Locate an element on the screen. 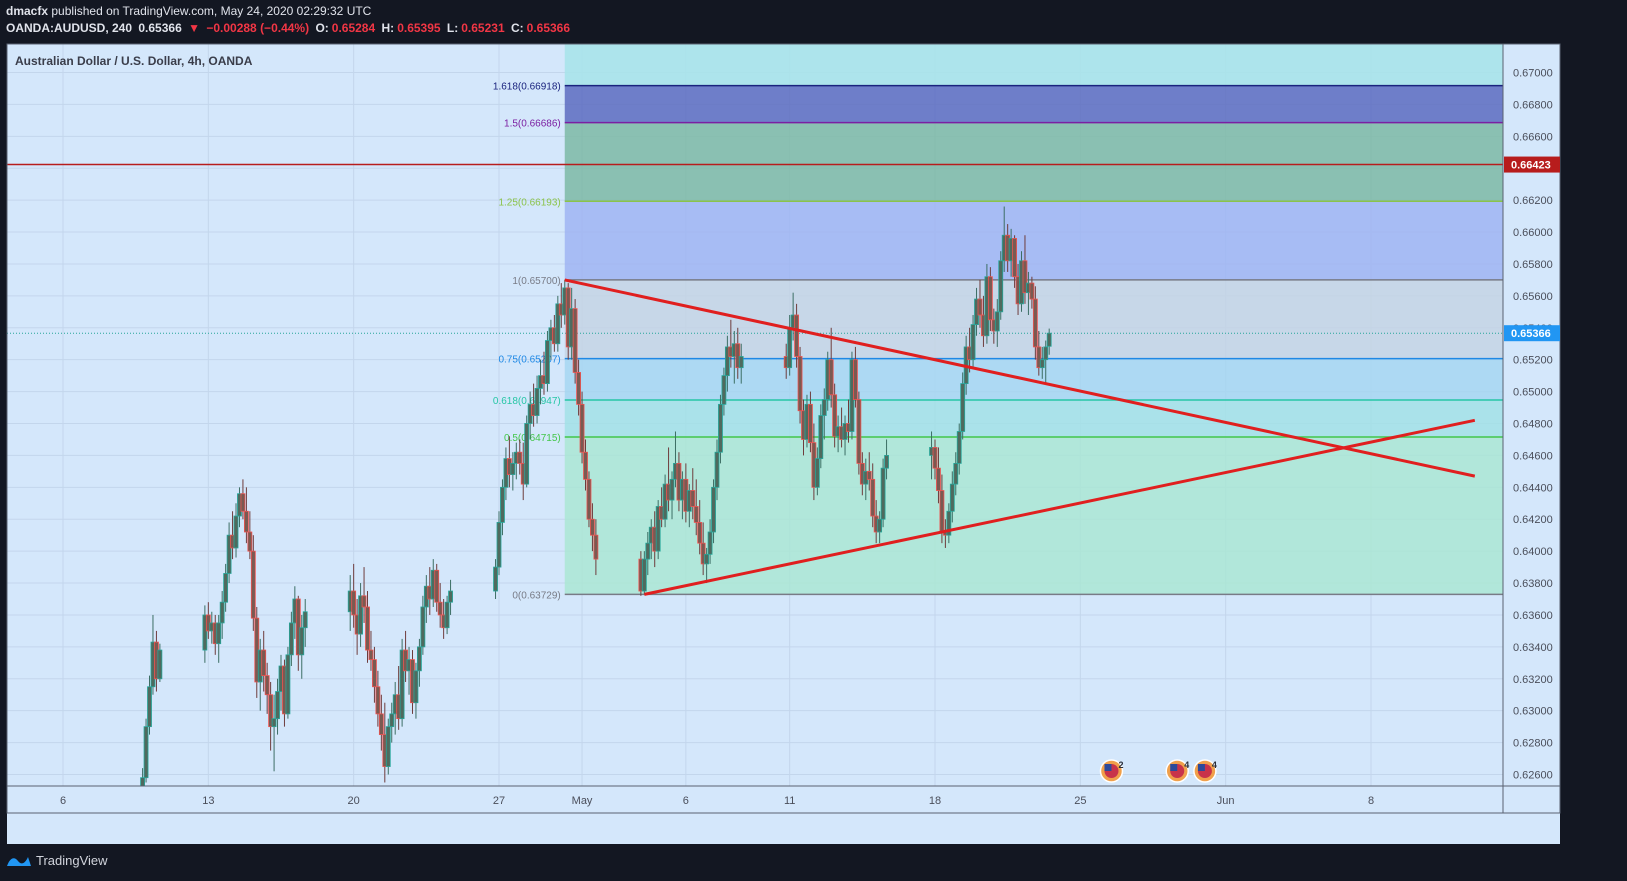 The height and width of the screenshot is (881, 1627). time-tick-label: 13 is located at coordinates (208, 801).